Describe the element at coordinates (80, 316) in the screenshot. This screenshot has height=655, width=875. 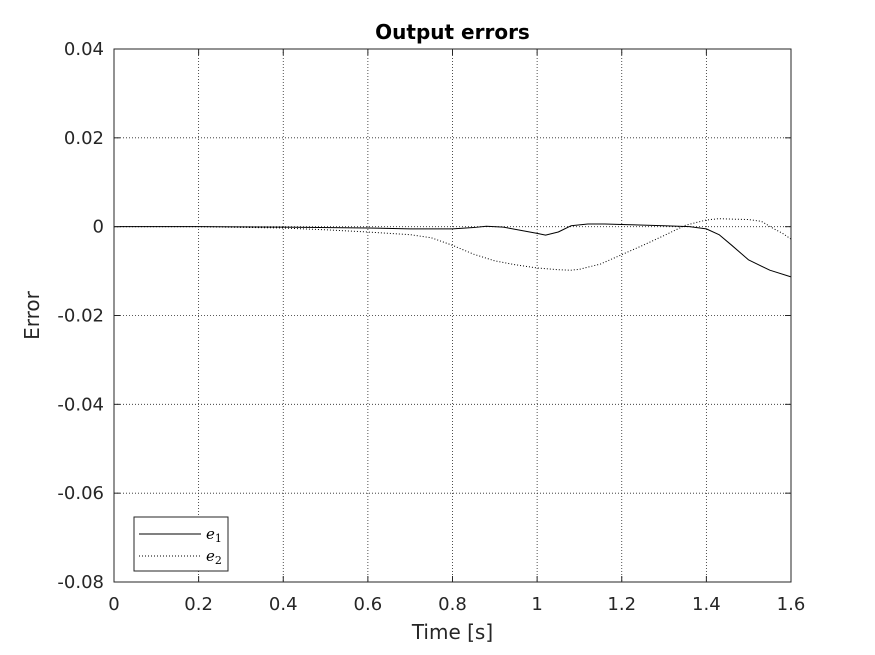
I see `y-tick-label: -0.02` at that location.